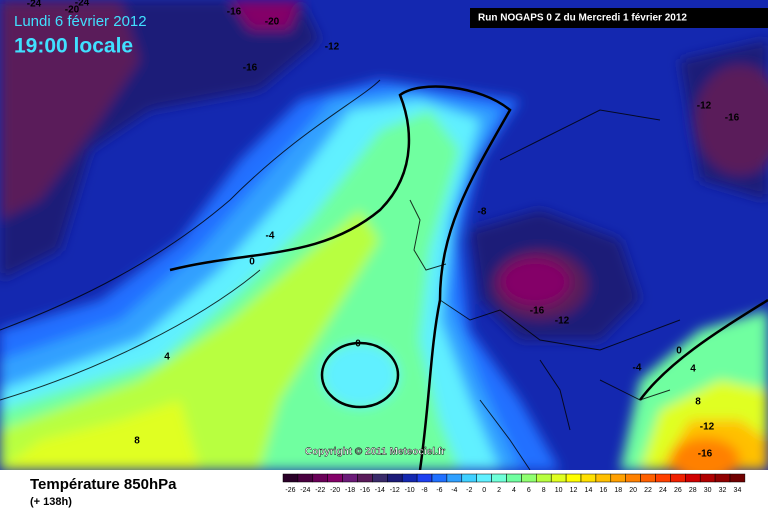 Image resolution: width=768 pixels, height=517 pixels. Describe the element at coordinates (424, 490) in the screenshot. I see `legend-label: -8` at that location.